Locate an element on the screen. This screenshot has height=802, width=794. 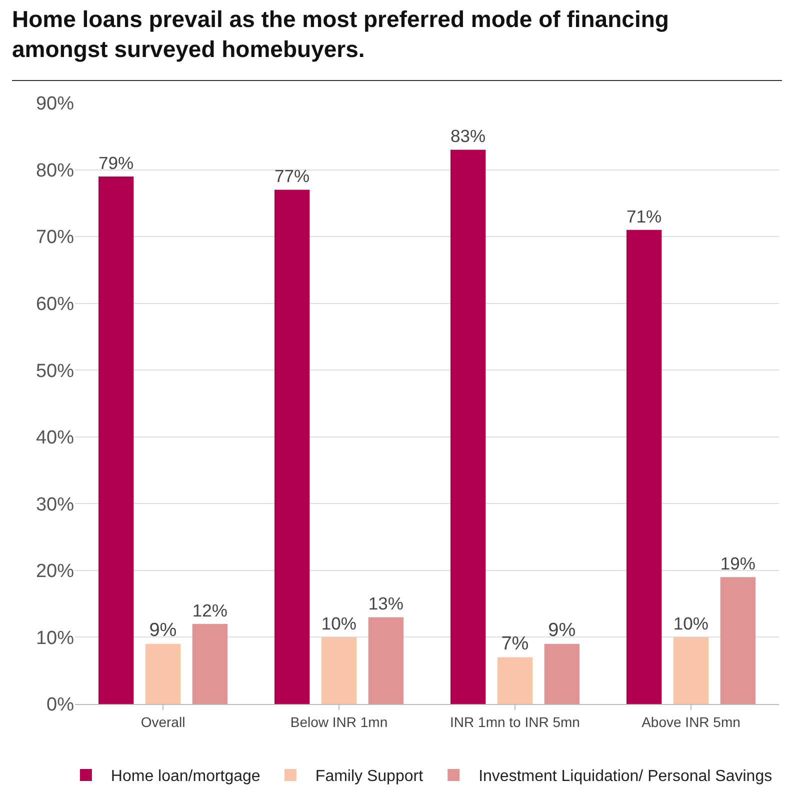
legend-label: Home loan/mortgage is located at coordinates (185, 777).